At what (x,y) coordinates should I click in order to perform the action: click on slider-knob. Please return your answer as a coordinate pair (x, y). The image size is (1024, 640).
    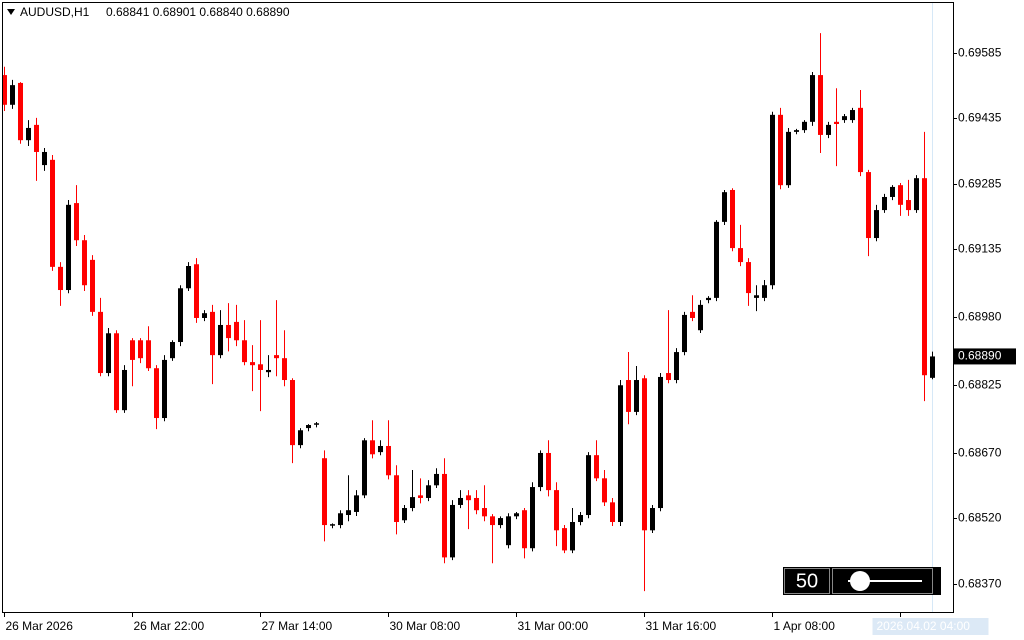
    Looking at the image, I should click on (860, 581).